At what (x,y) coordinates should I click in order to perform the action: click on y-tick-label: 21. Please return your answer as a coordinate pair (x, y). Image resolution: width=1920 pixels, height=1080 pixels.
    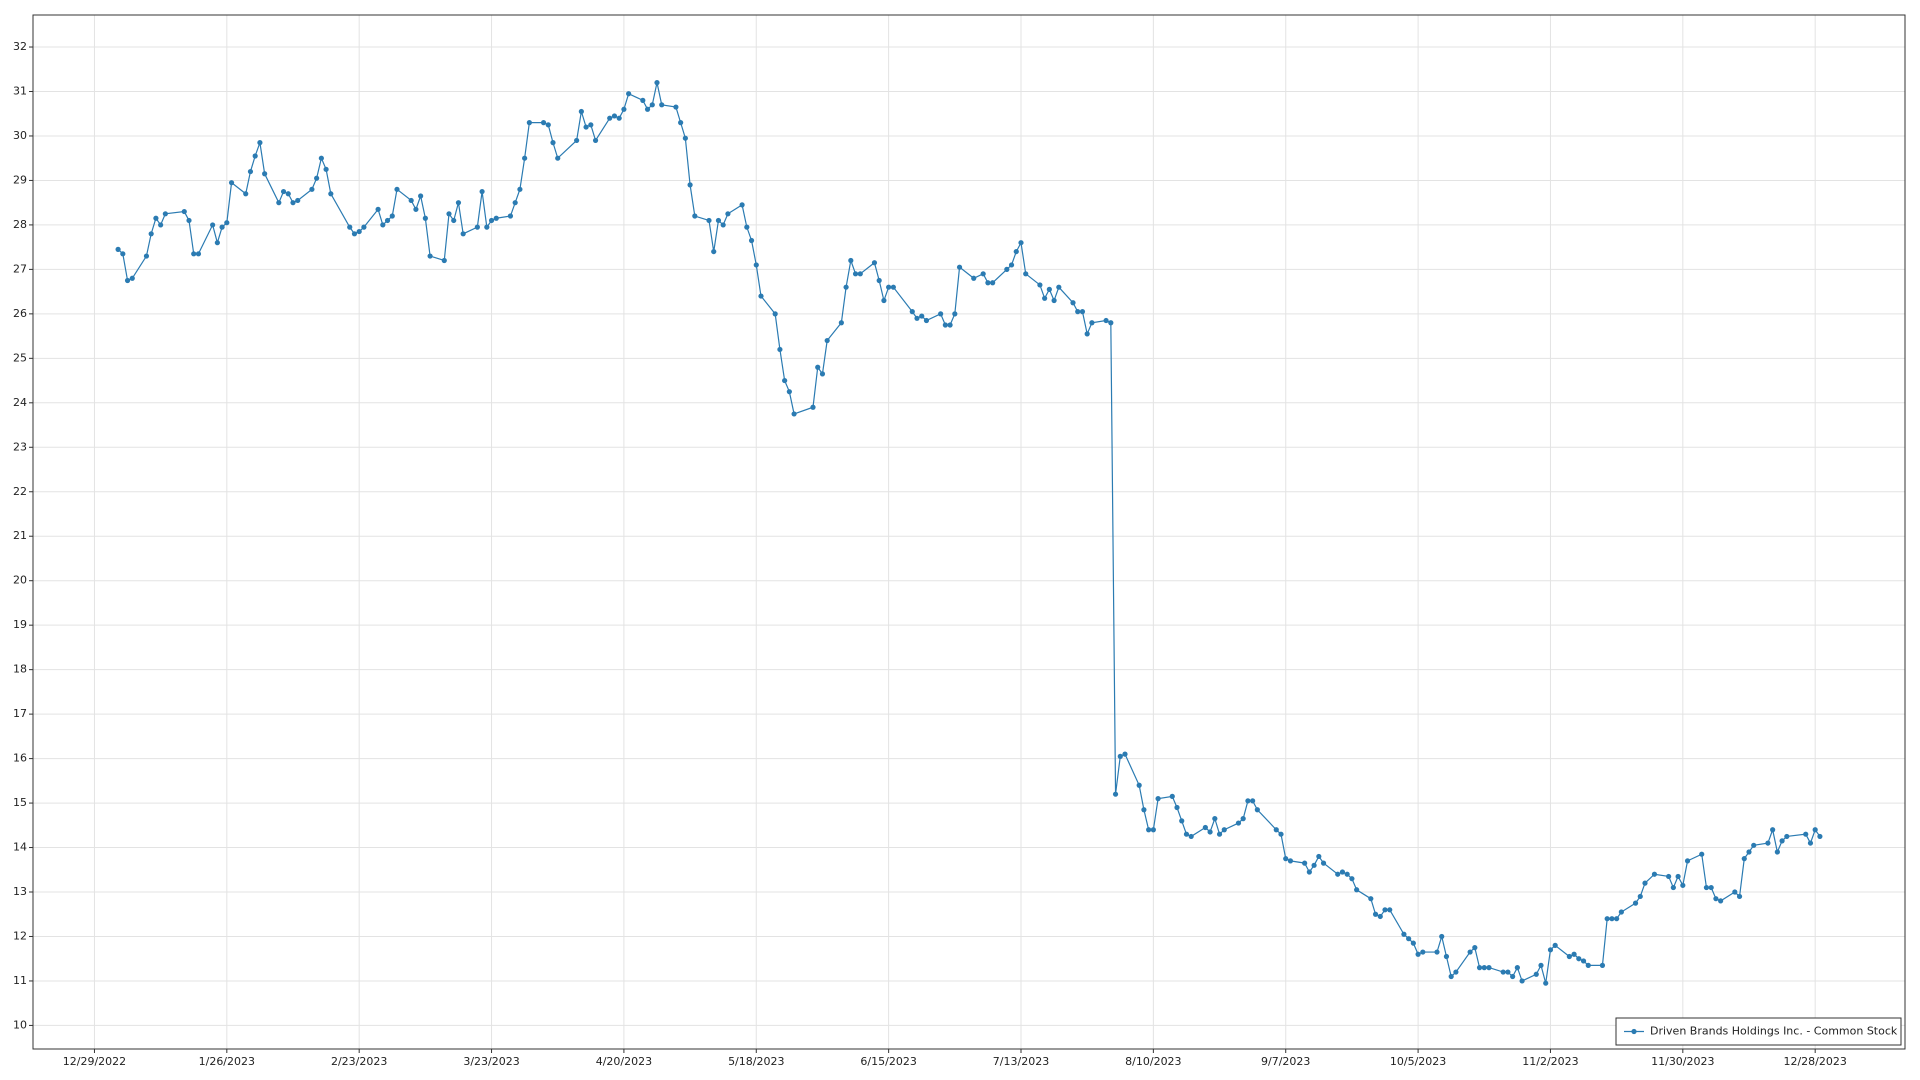
    Looking at the image, I should click on (20, 535).